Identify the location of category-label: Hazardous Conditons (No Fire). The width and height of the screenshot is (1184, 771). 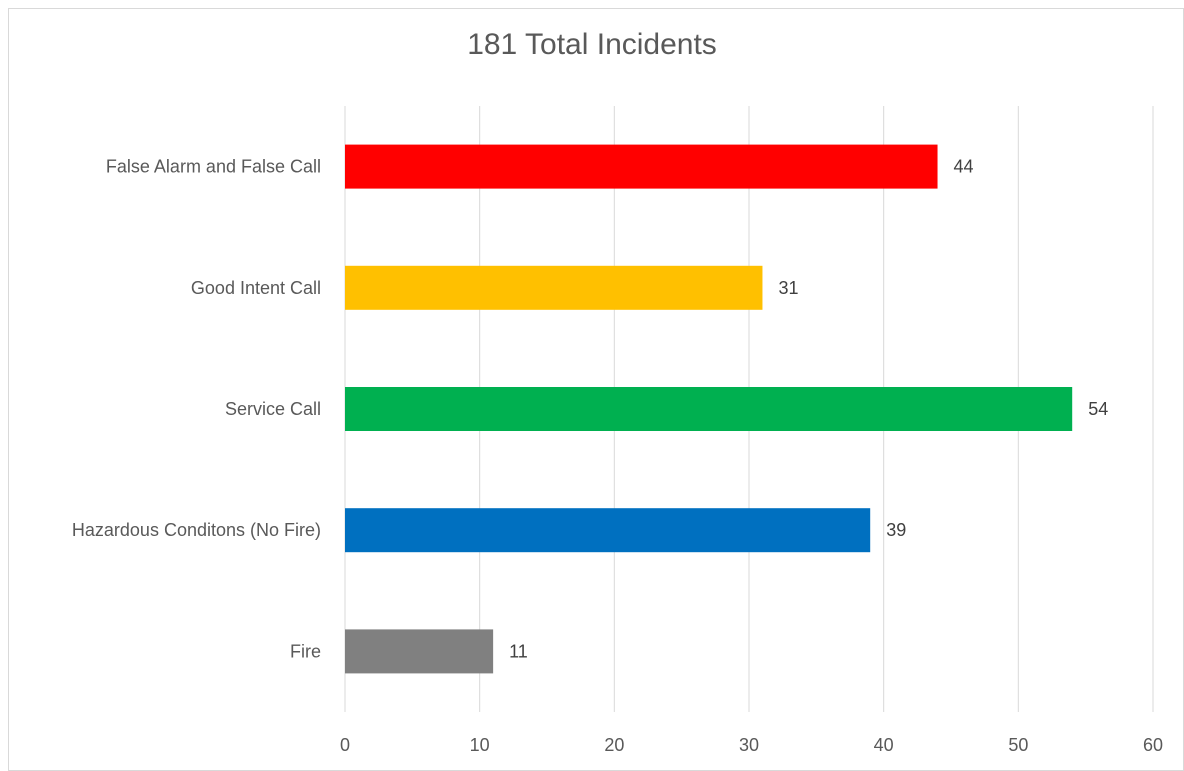
(196, 530).